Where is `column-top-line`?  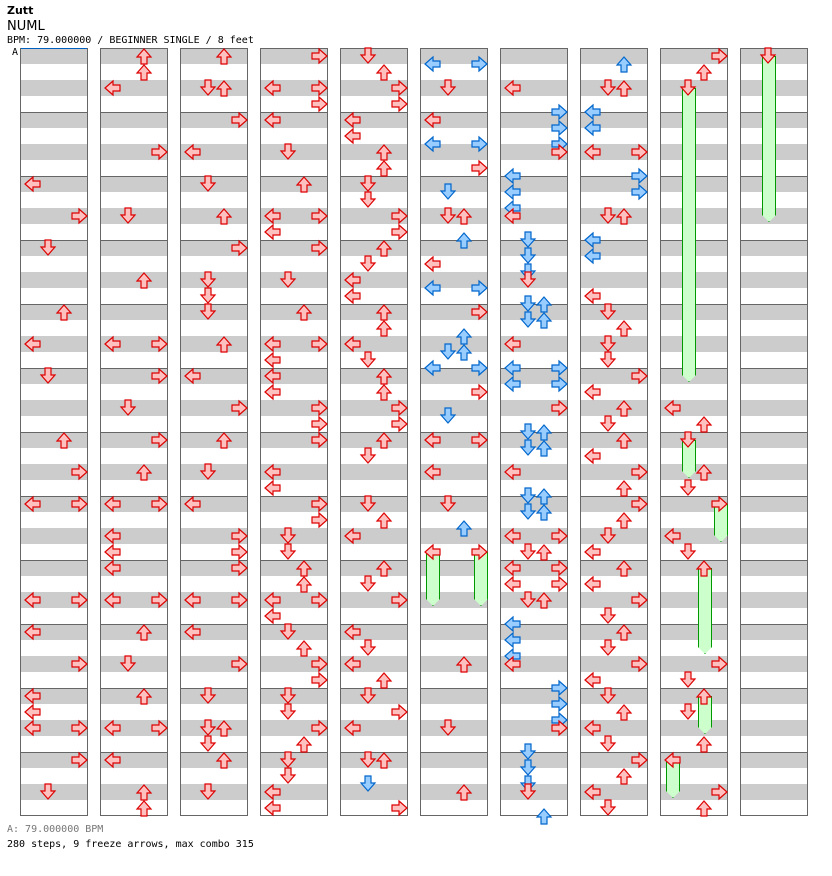 column-top-line is located at coordinates (614, 48).